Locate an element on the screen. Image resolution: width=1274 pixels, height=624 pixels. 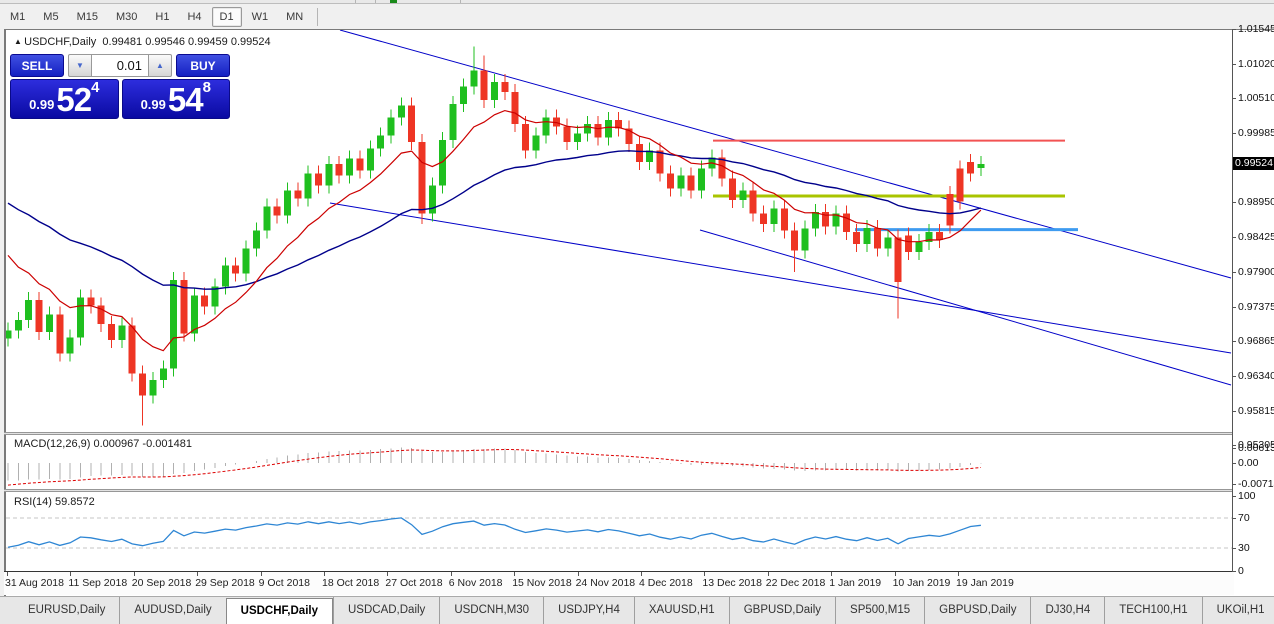
chart-tab-usdcnh: USDCNH,M30 is located at coordinates (491, 610).